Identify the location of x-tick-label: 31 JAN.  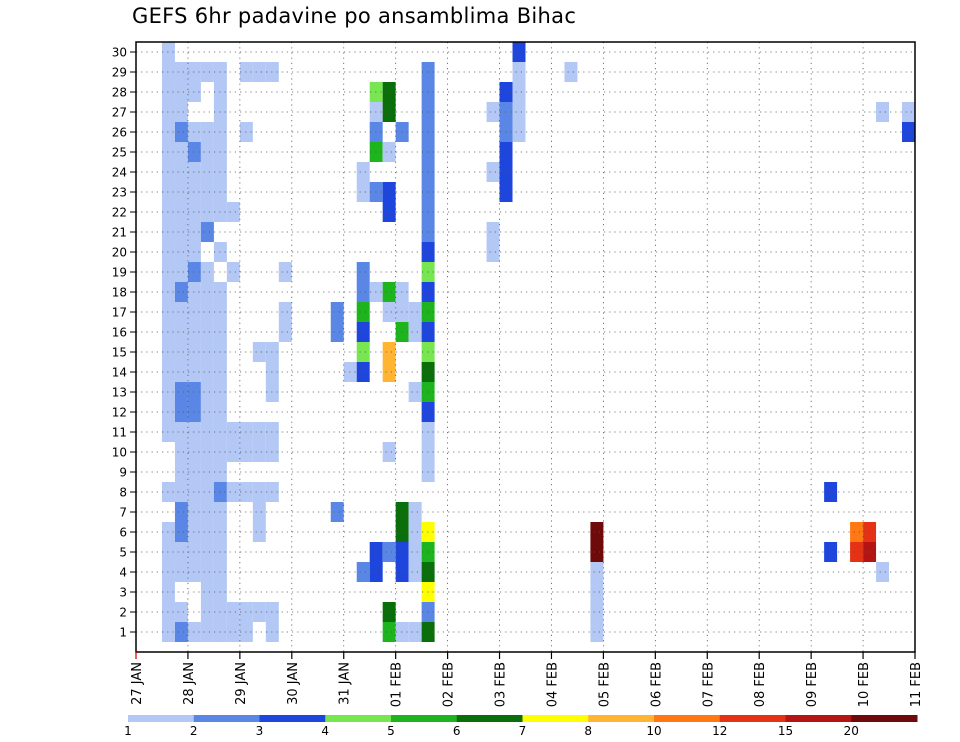
(345, 683).